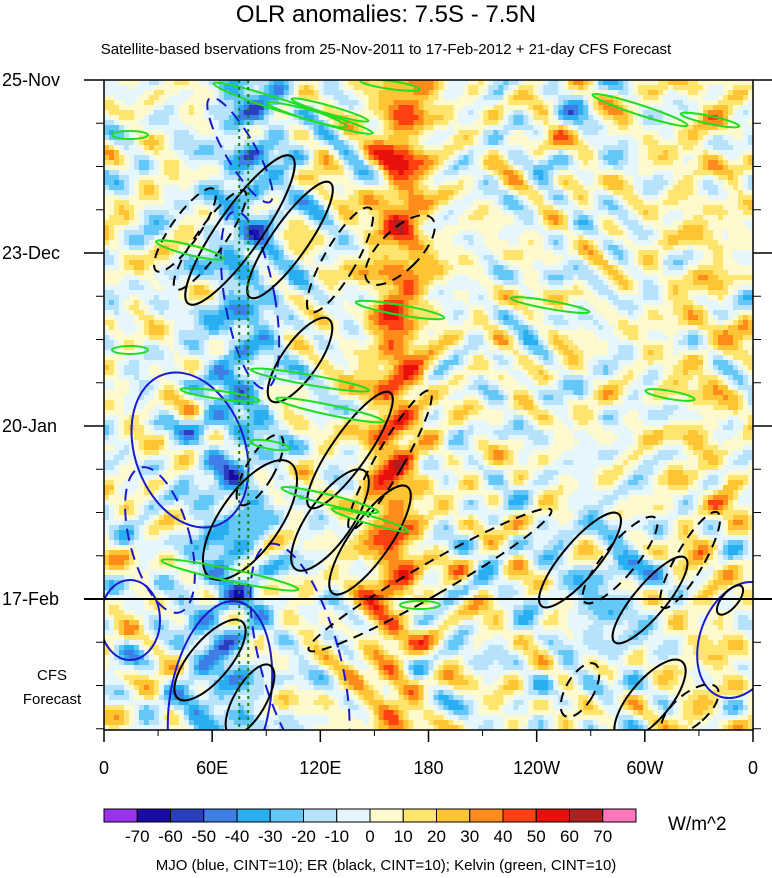 The height and width of the screenshot is (878, 772). I want to click on colorbar-units: W/m^2, so click(697, 825).